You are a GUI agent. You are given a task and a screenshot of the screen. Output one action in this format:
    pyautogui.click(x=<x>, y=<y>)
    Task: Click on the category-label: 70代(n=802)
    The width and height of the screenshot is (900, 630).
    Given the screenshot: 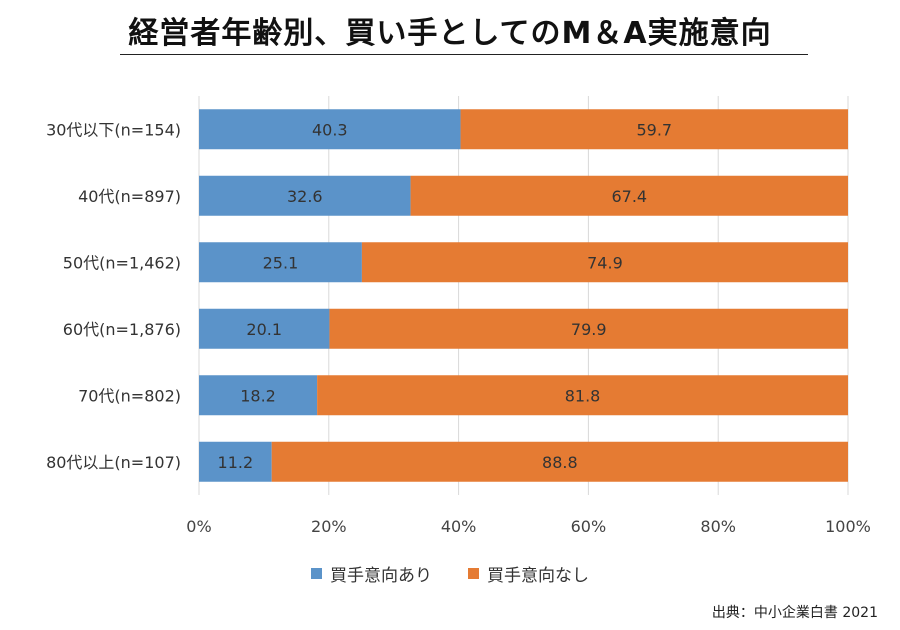 What is the action you would take?
    pyautogui.click(x=129, y=395)
    